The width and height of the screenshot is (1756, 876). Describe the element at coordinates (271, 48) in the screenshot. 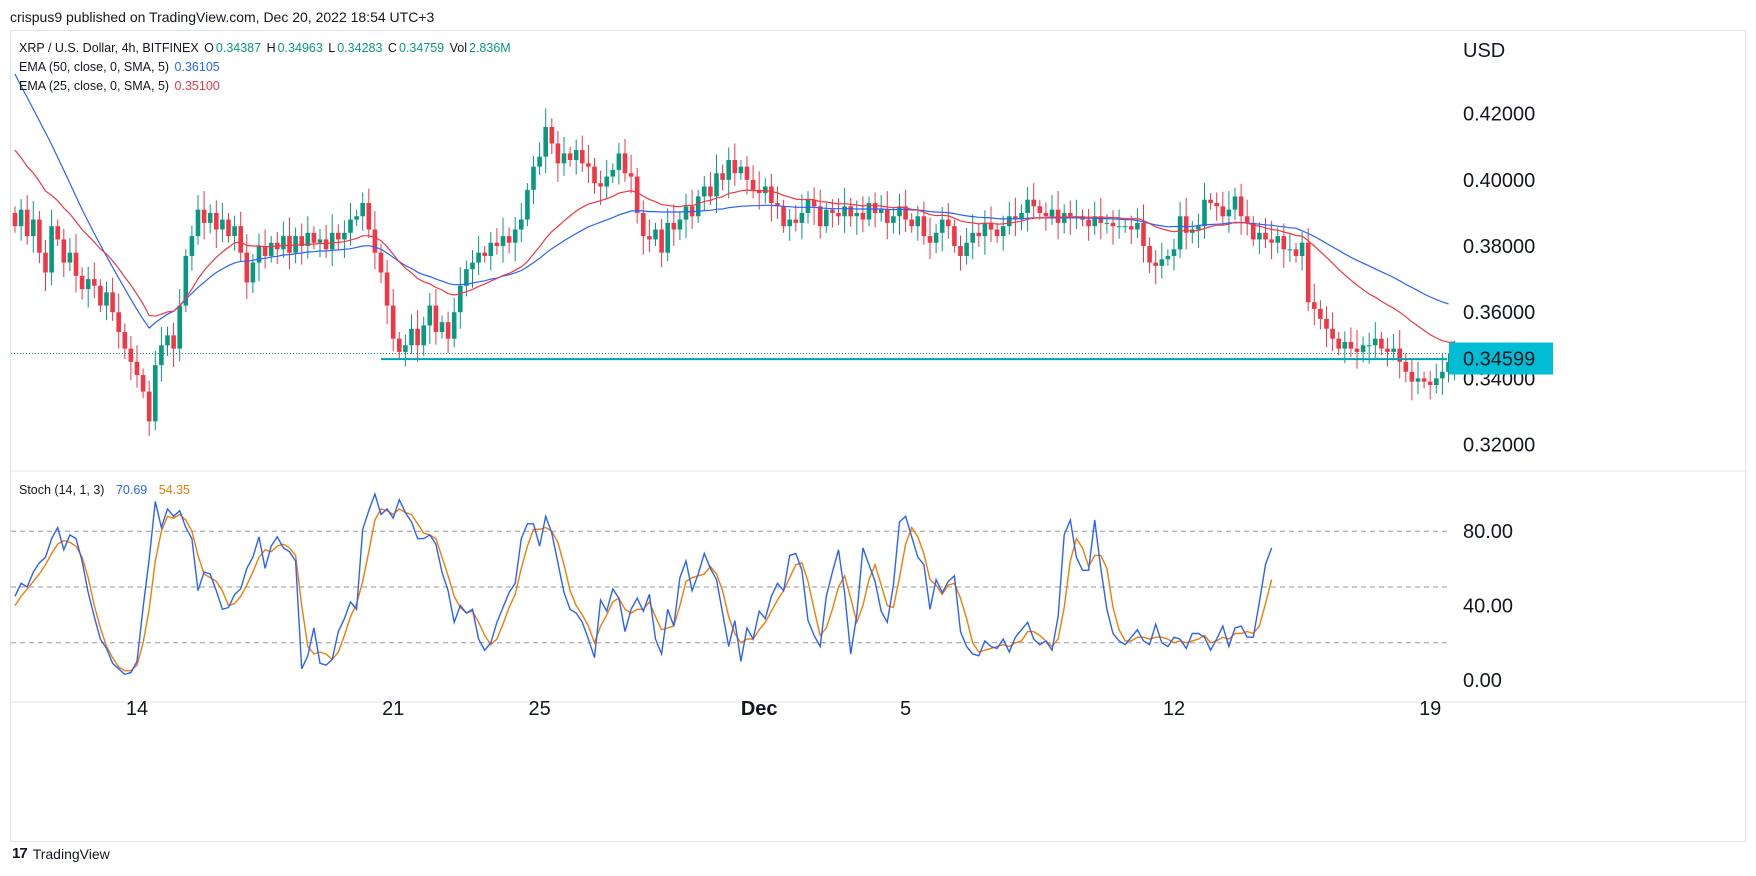

I see `high-key: H` at that location.